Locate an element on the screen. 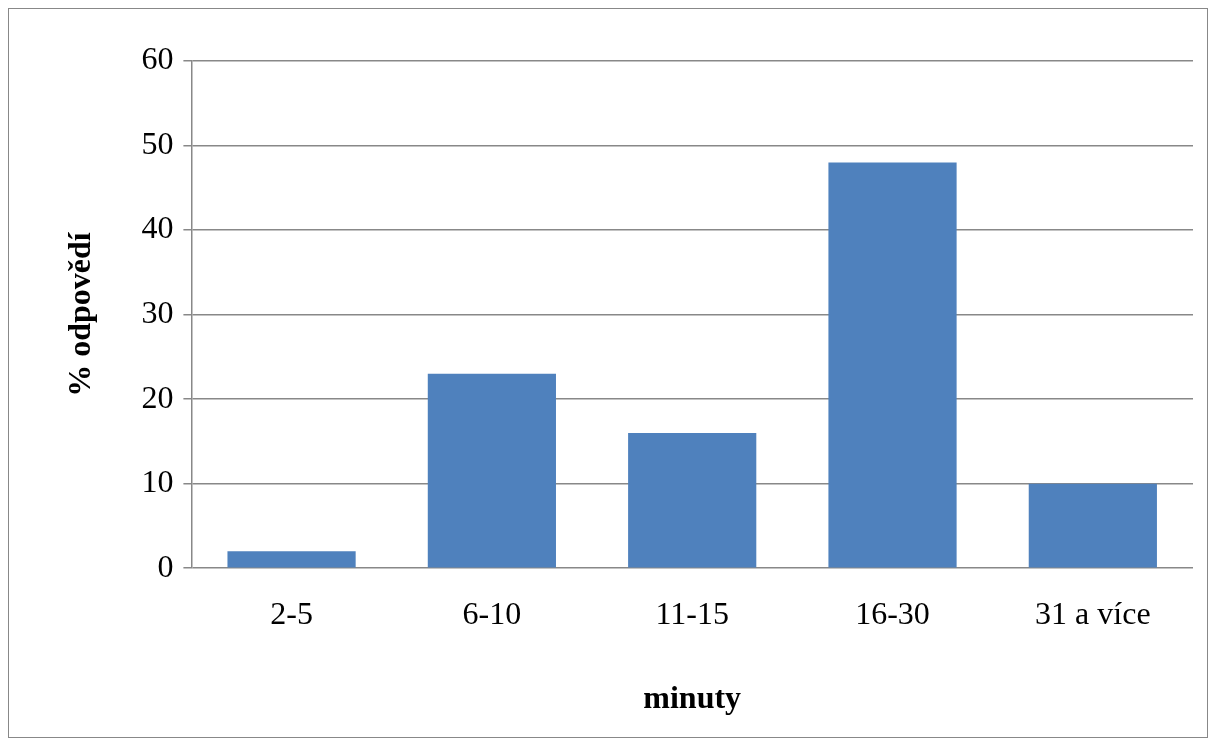 This screenshot has height=740, width=1209. x-tick-label: 16-30 is located at coordinates (892, 612).